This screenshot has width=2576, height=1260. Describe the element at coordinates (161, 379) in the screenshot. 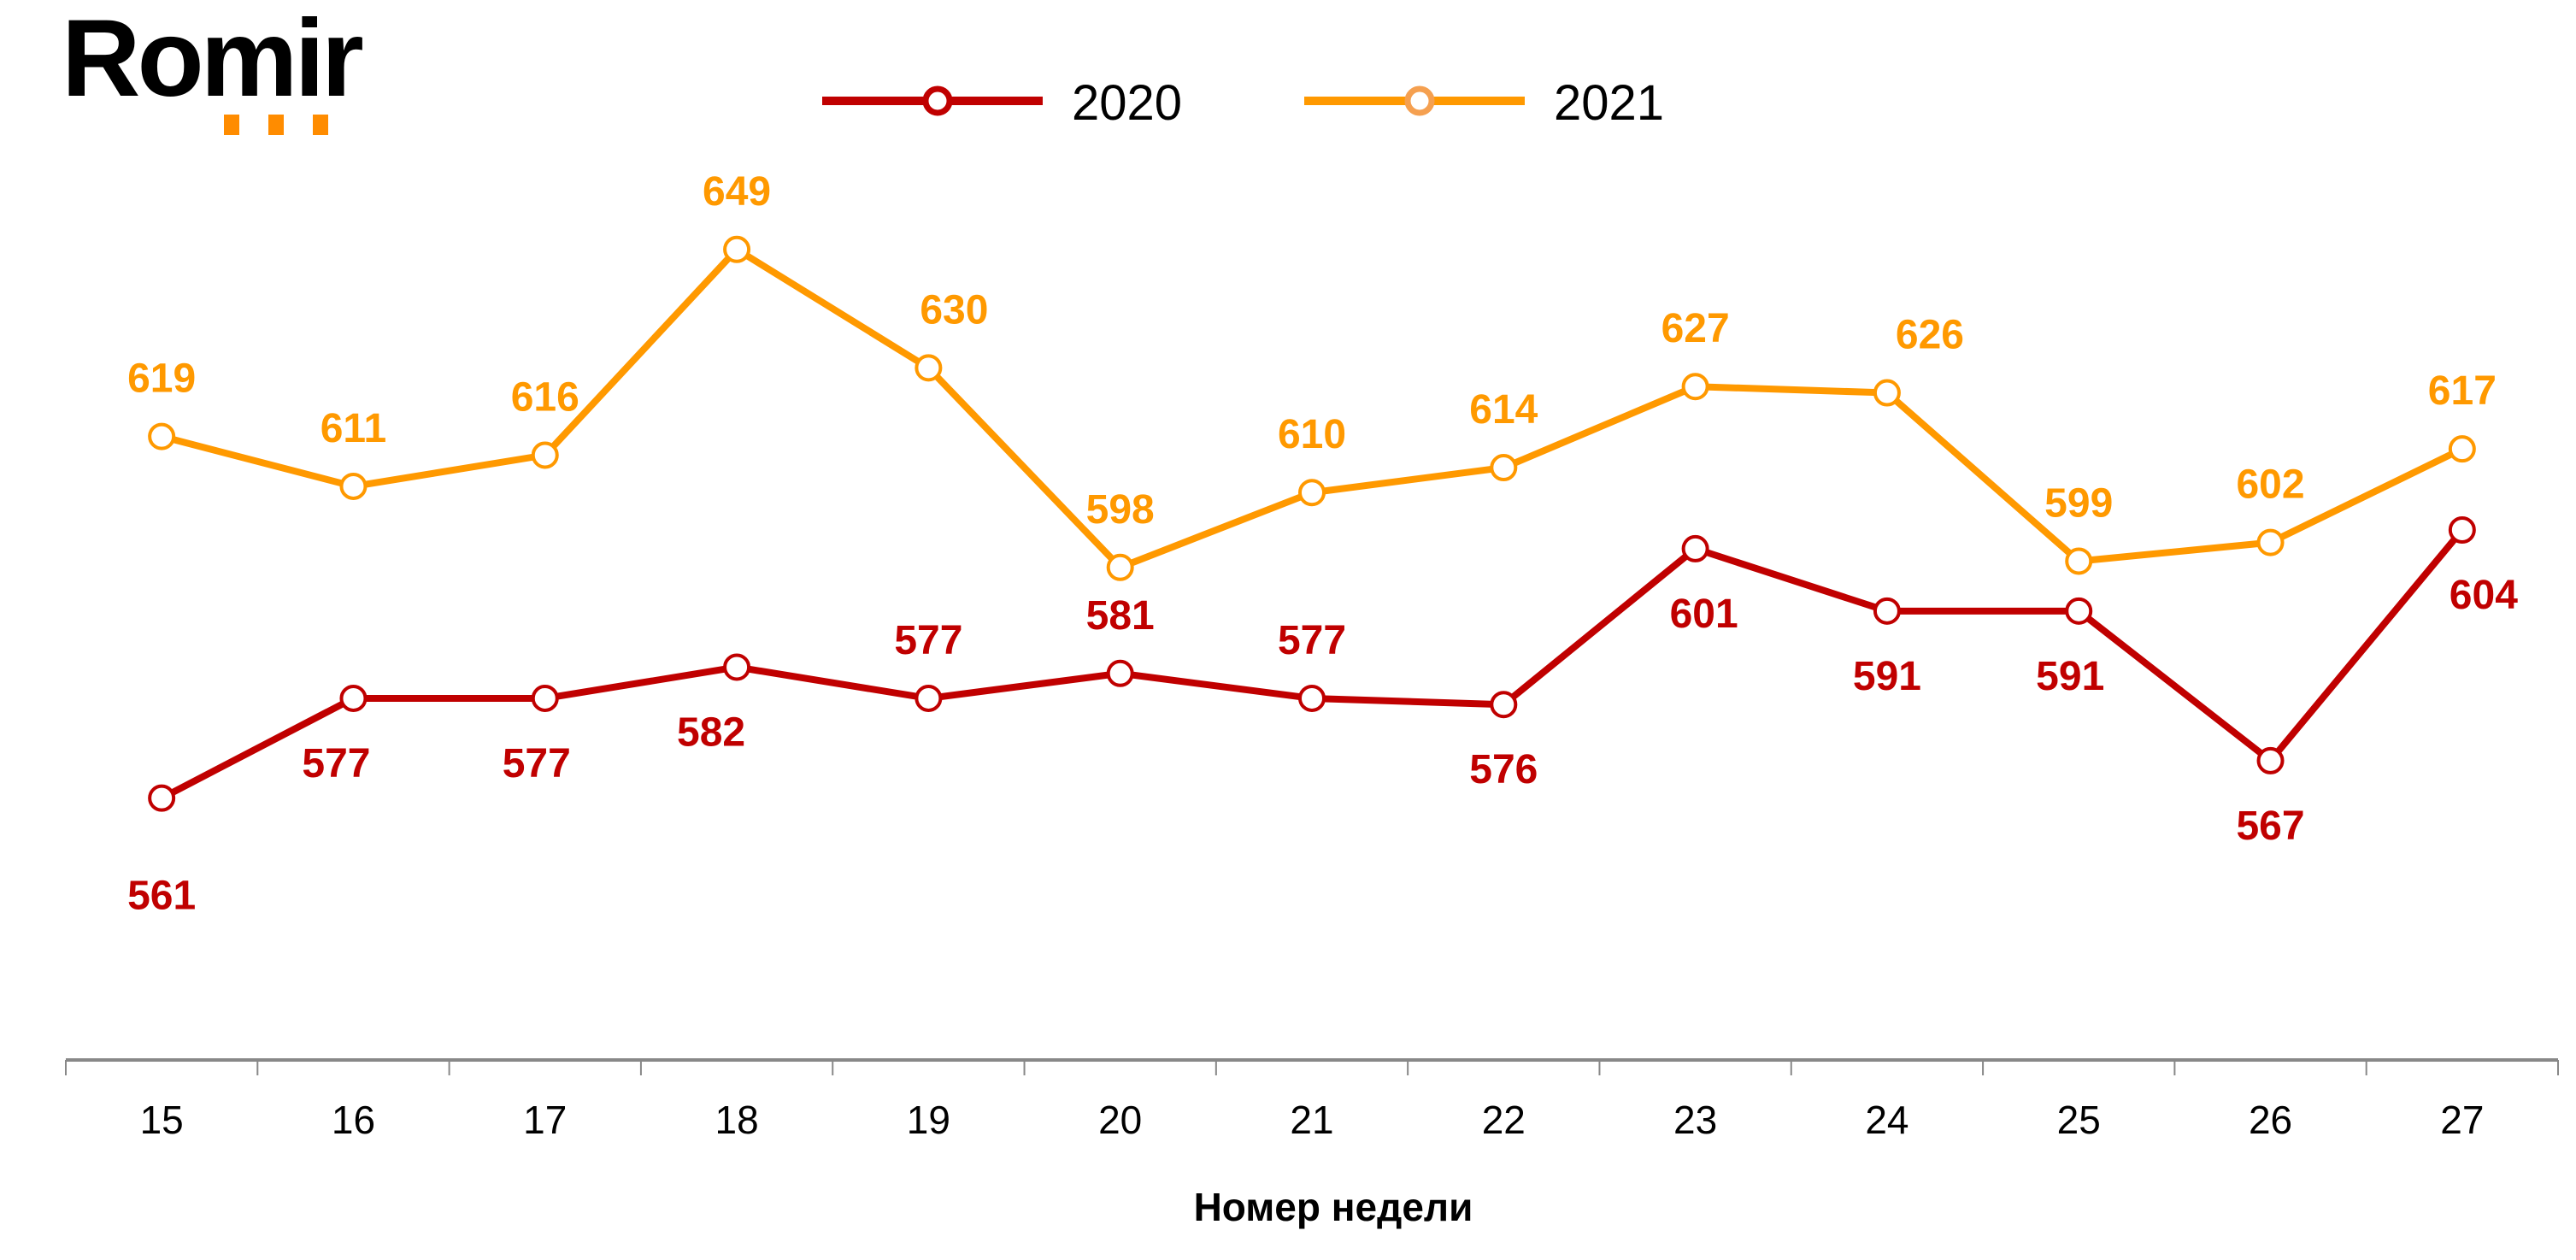

I see `data-label: 619` at that location.